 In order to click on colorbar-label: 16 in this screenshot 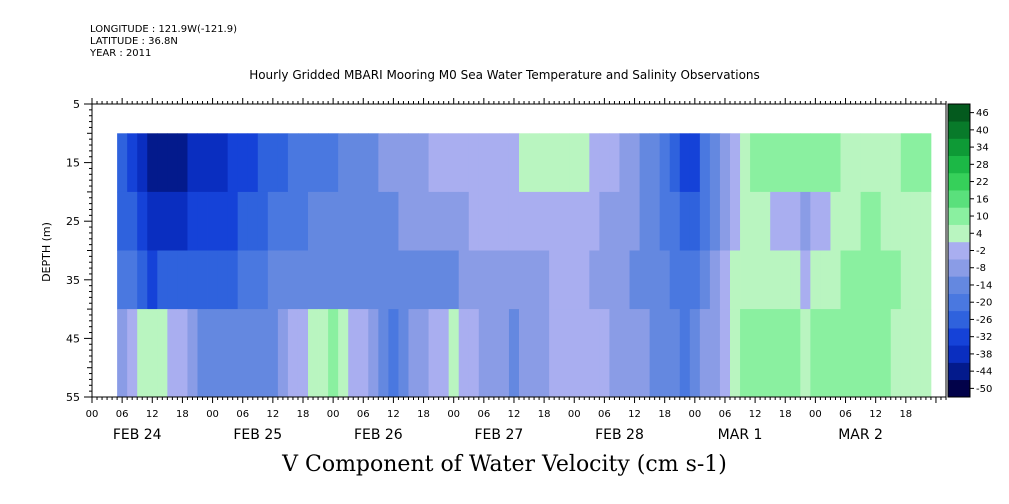, I will do `click(982, 199)`.